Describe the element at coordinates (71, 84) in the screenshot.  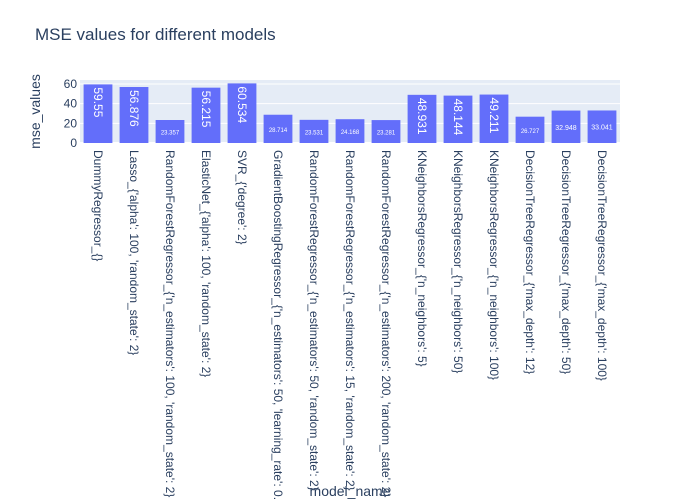
I see `y-tick-label: 60` at that location.